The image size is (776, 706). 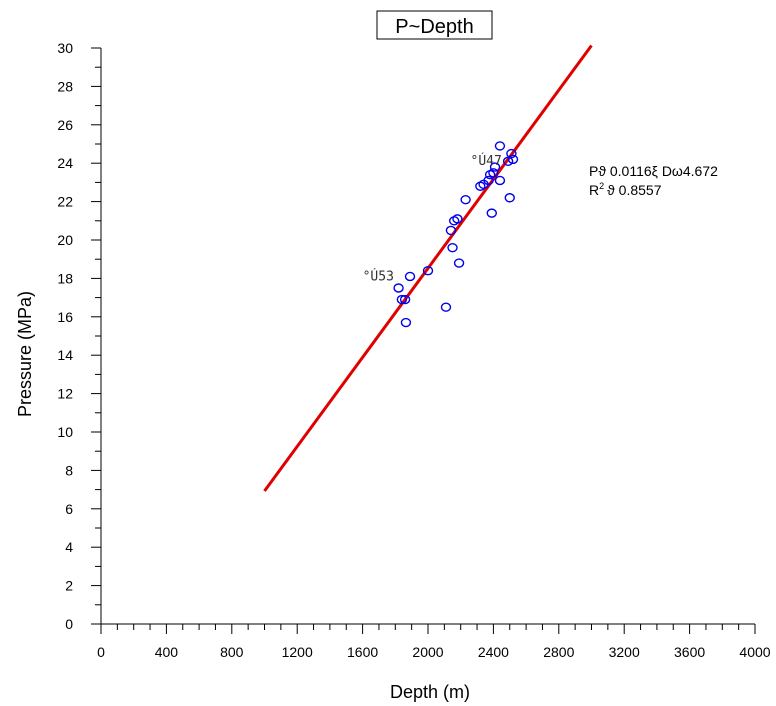 I want to click on fit-r-squared: R2 ϑ 0.8557, so click(x=625, y=189).